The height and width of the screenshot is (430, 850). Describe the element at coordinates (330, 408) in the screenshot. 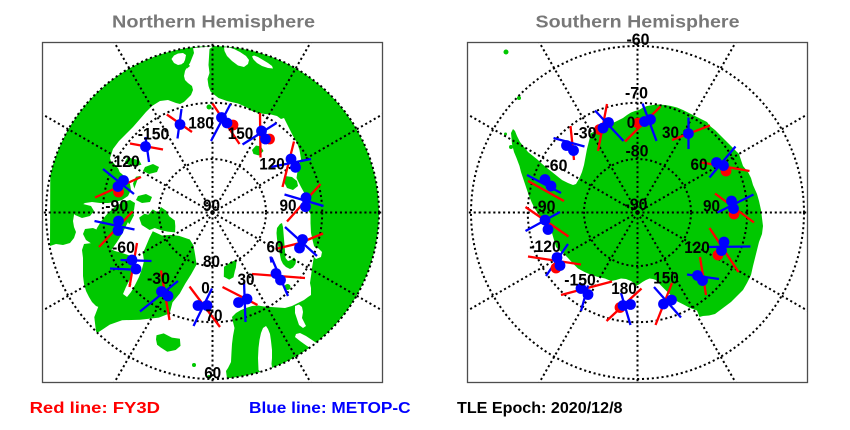

I see `svg-text: Blue line: METOP-C` at that location.